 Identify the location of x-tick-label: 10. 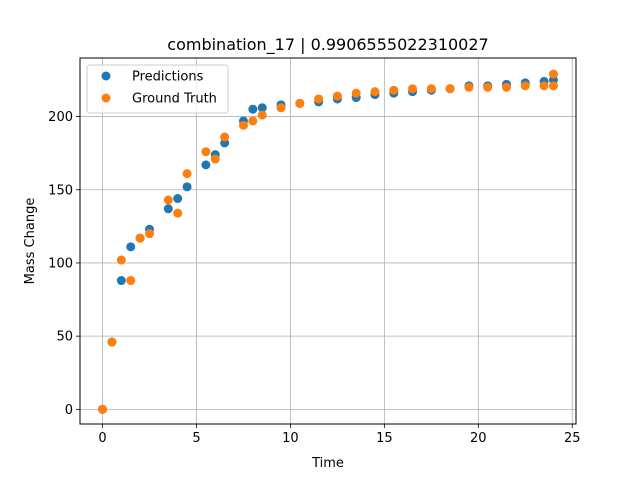
(290, 438).